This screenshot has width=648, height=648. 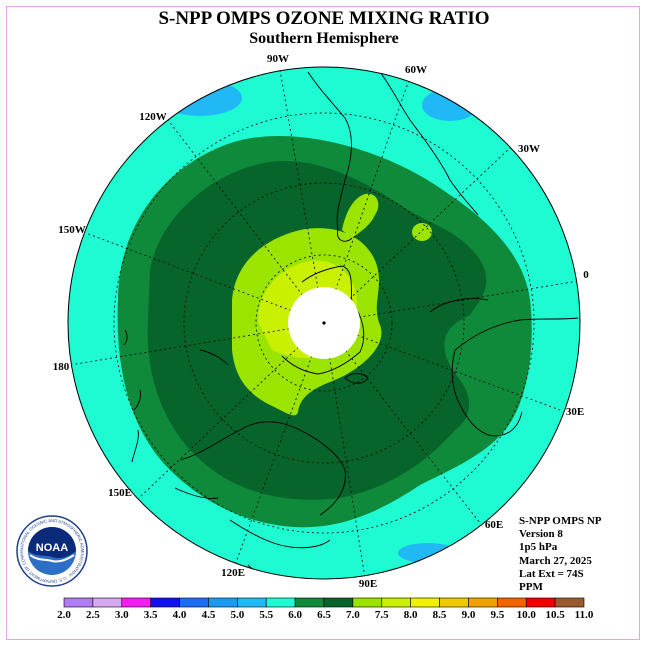 I want to click on lon-label: 90W, so click(x=278, y=59).